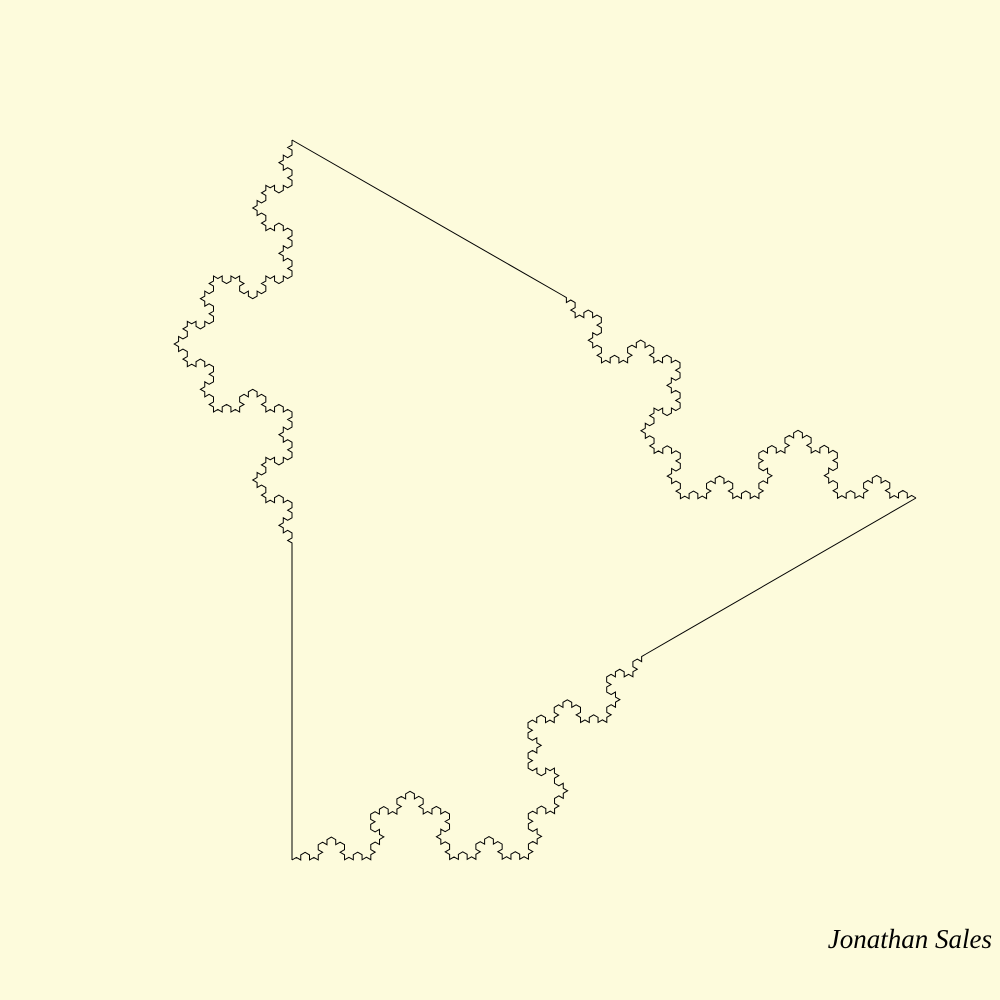  What do you see at coordinates (427, 217) in the screenshot?
I see `straight-edge-top` at bounding box center [427, 217].